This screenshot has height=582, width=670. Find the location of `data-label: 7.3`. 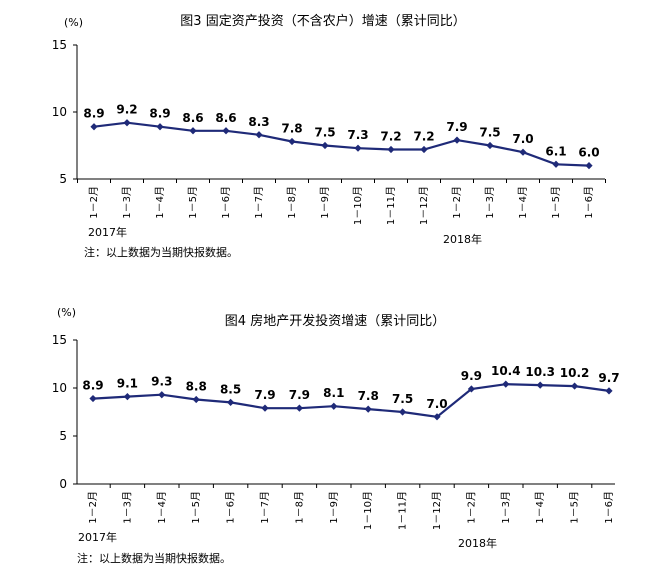

data-label: 7.3 is located at coordinates (357, 135).